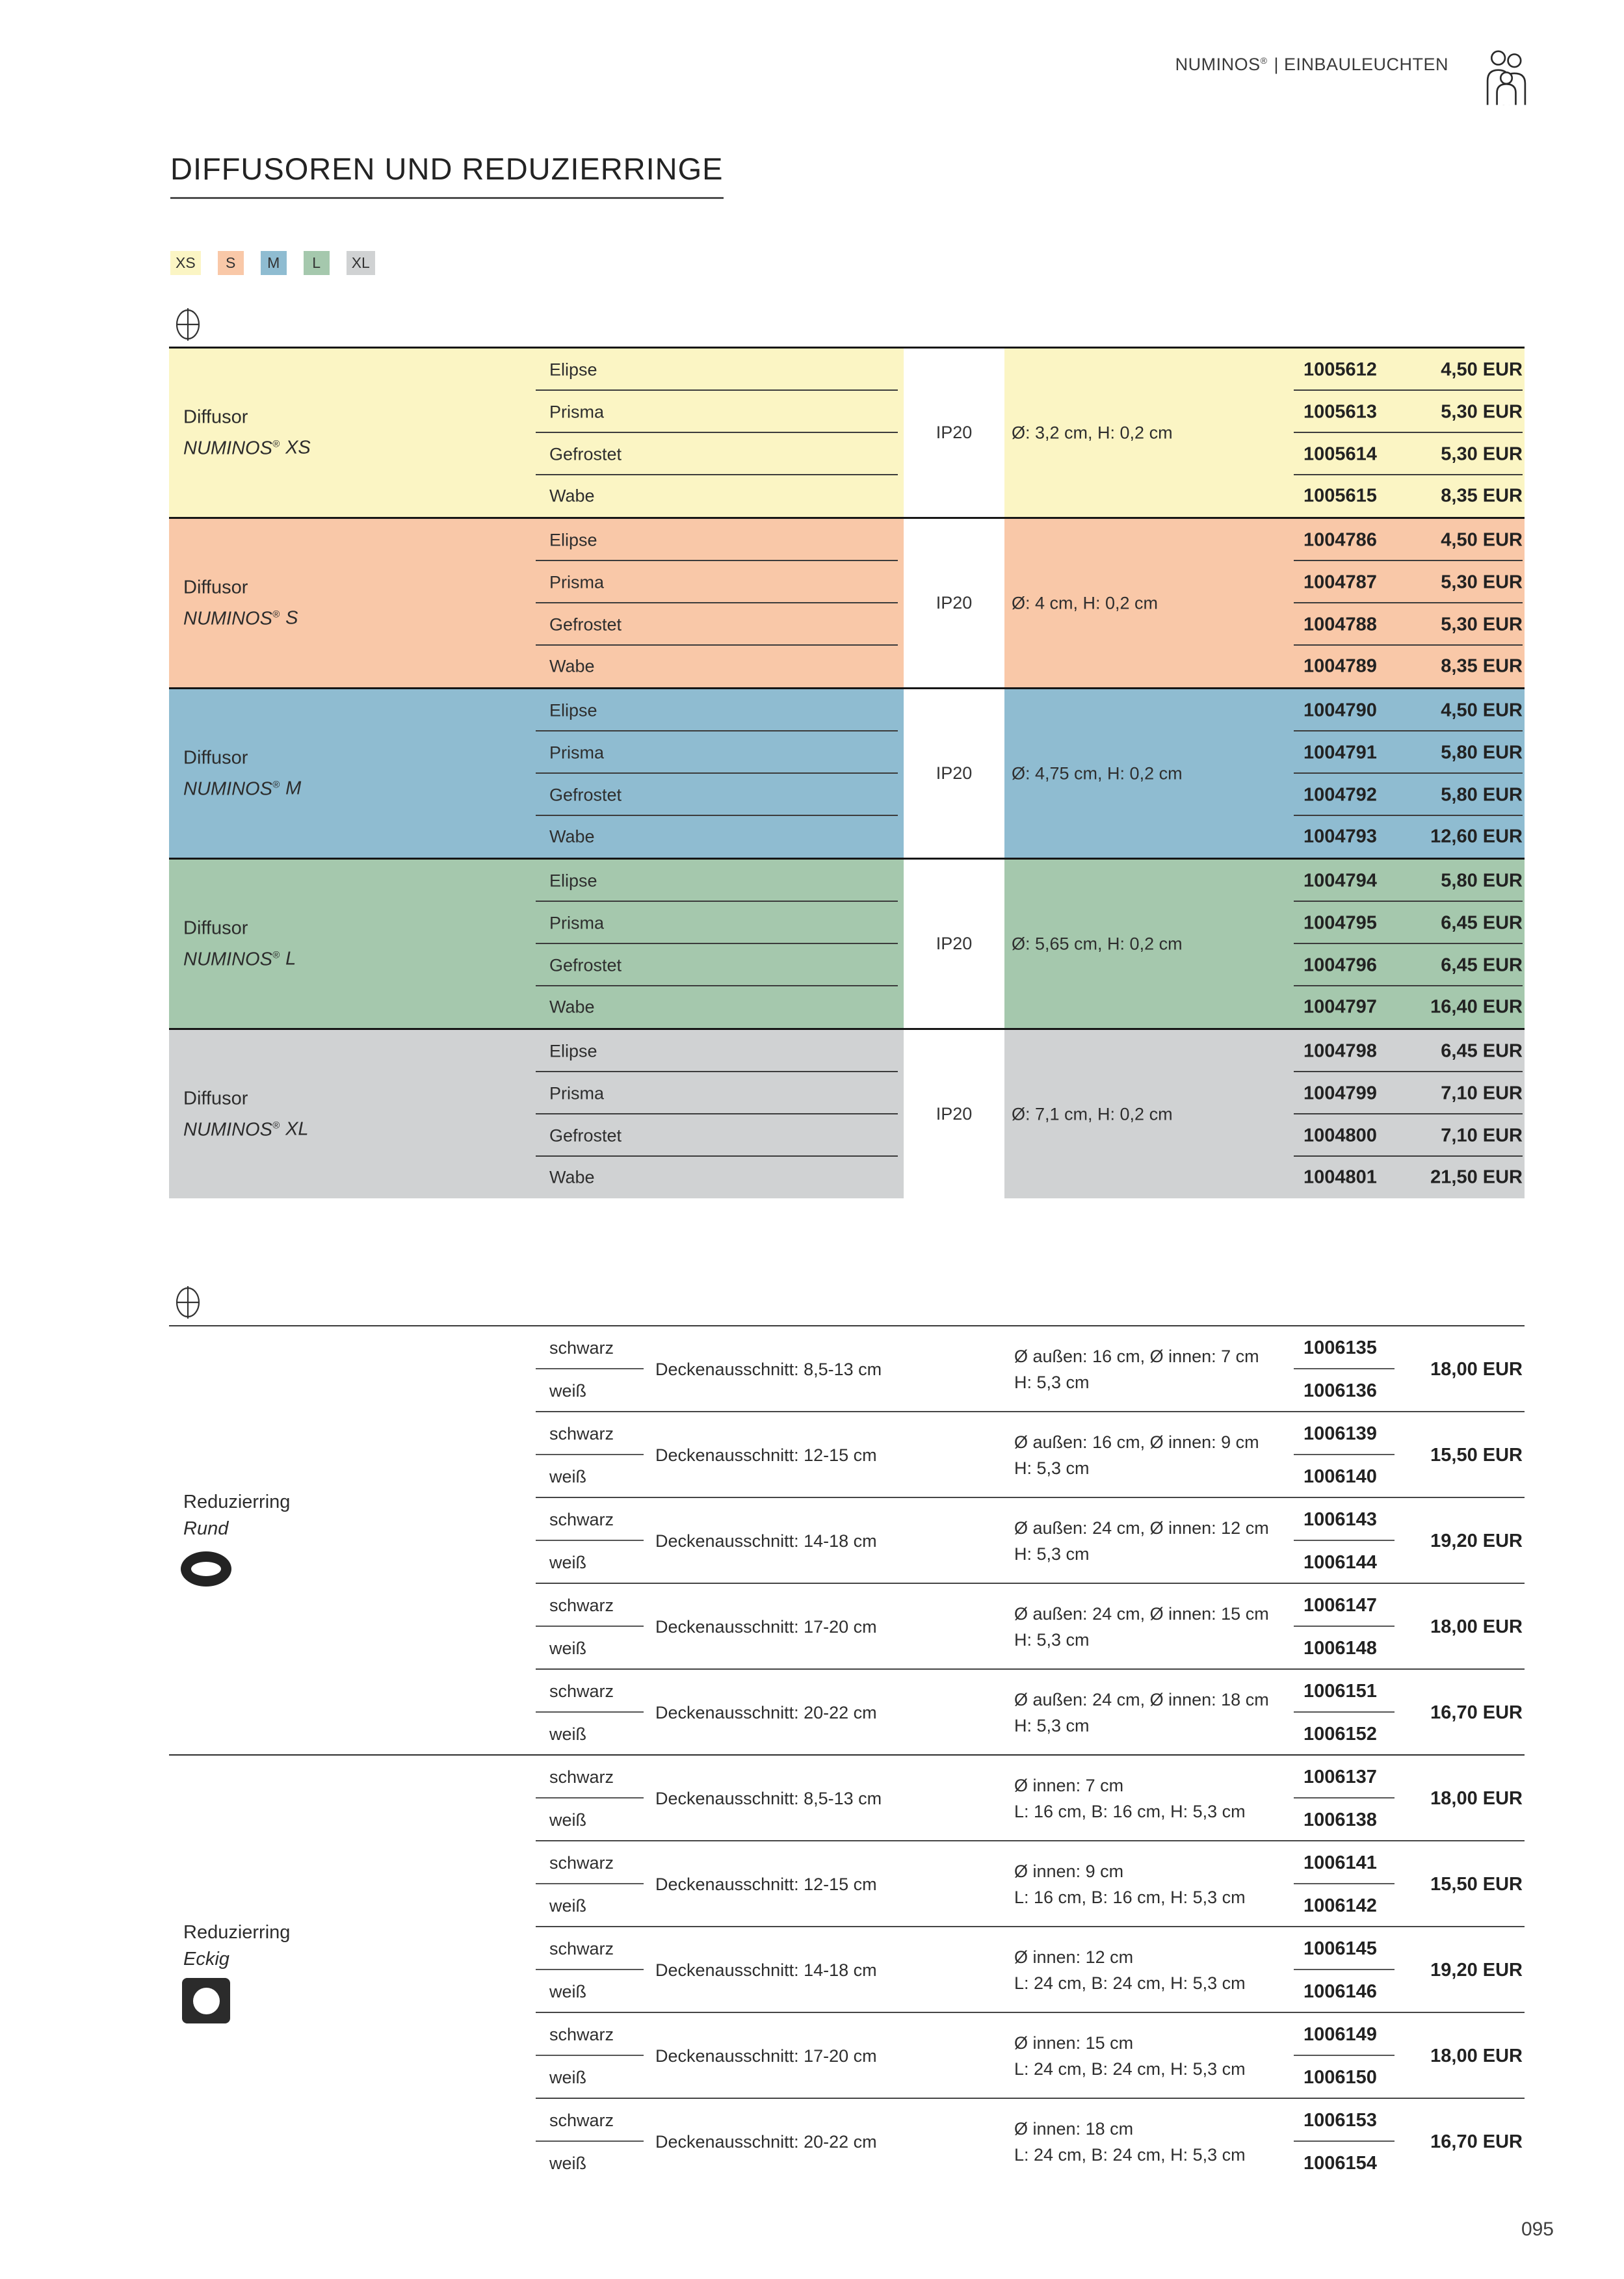  What do you see at coordinates (1097, 773) in the screenshot?
I see `dimensions: Ø: 4,75 cm, H: 0,2 cm` at bounding box center [1097, 773].